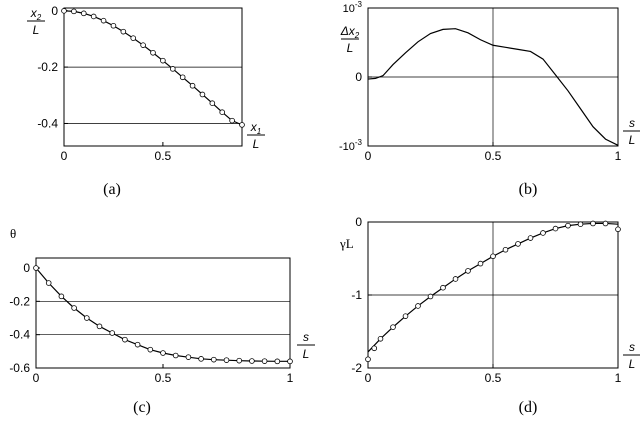  What do you see at coordinates (358, 77) in the screenshot?
I see `y-tick-label-1: 0` at bounding box center [358, 77].